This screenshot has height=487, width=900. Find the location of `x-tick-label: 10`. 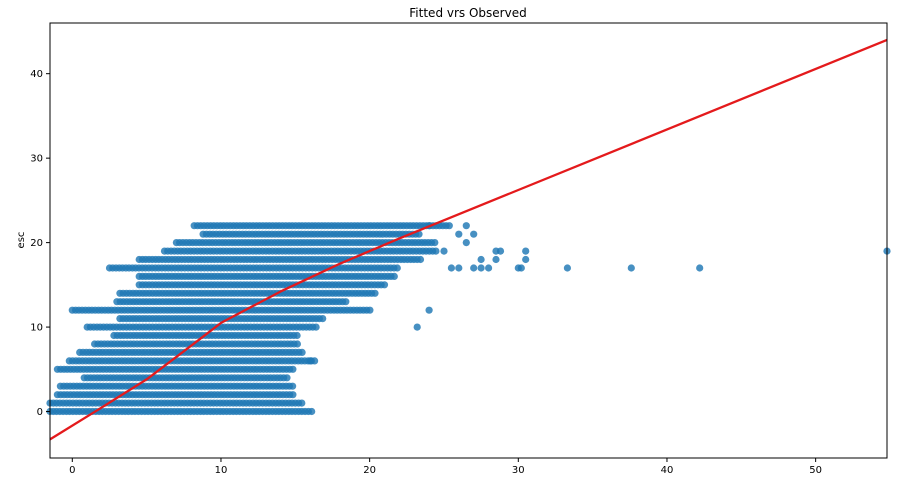

x-tick-label: 10 is located at coordinates (221, 470).